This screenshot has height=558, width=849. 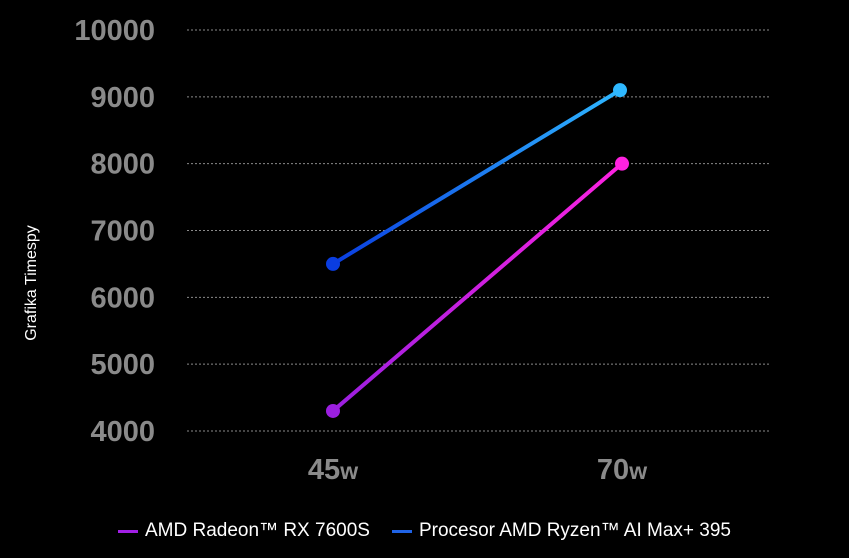 I want to click on legend-label-radeon: AMD Radeon™ RX 7600S, so click(x=257, y=530).